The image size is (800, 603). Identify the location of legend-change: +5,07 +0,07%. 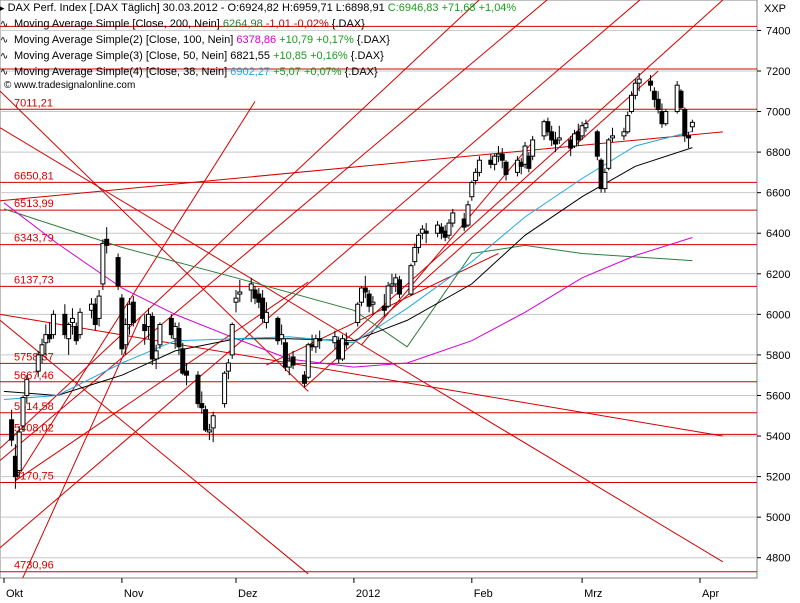
(307, 72).